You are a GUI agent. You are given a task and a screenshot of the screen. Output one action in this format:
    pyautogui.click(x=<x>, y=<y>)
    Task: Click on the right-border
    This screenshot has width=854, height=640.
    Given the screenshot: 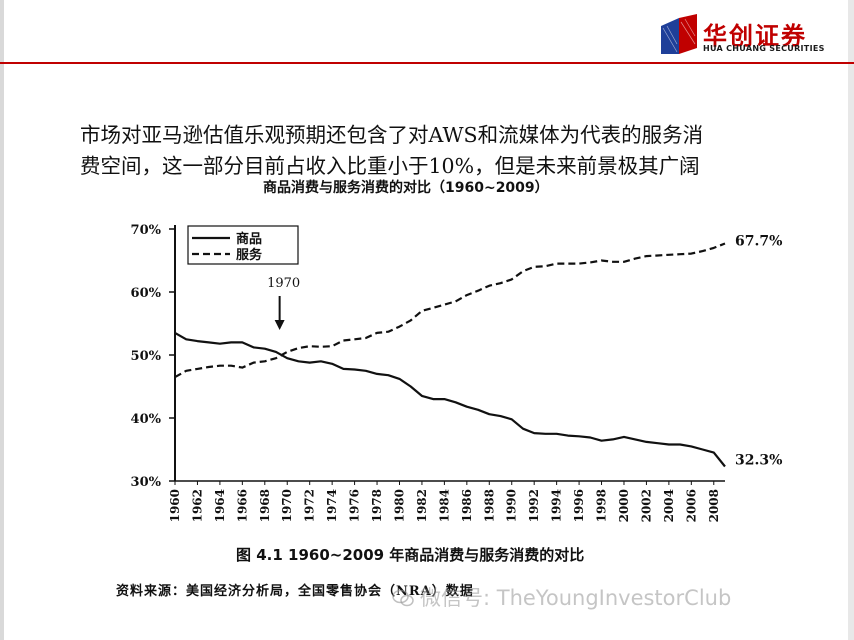 What is the action you would take?
    pyautogui.click(x=851, y=320)
    